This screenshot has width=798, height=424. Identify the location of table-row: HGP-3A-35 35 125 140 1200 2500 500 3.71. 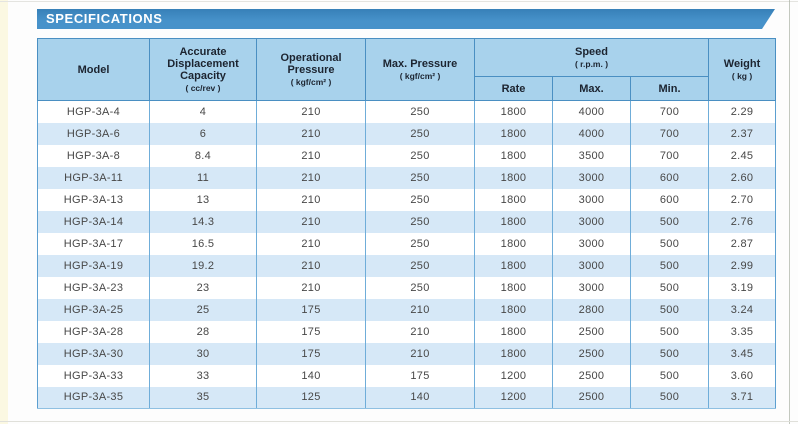
(407, 397).